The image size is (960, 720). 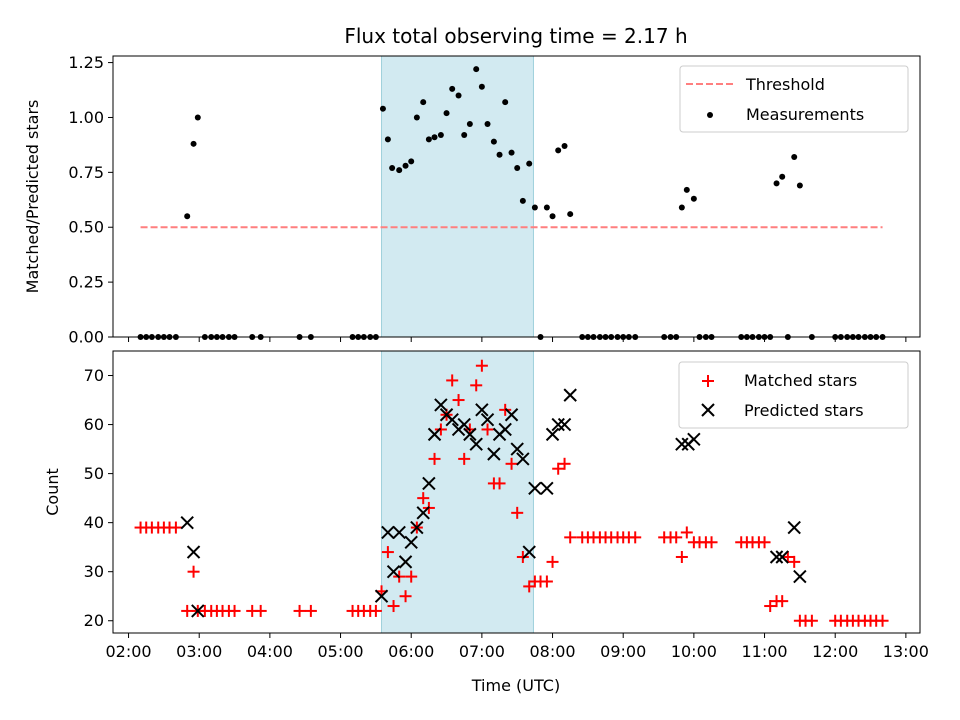 I want to click on top-highlight-span, so click(x=457, y=196).